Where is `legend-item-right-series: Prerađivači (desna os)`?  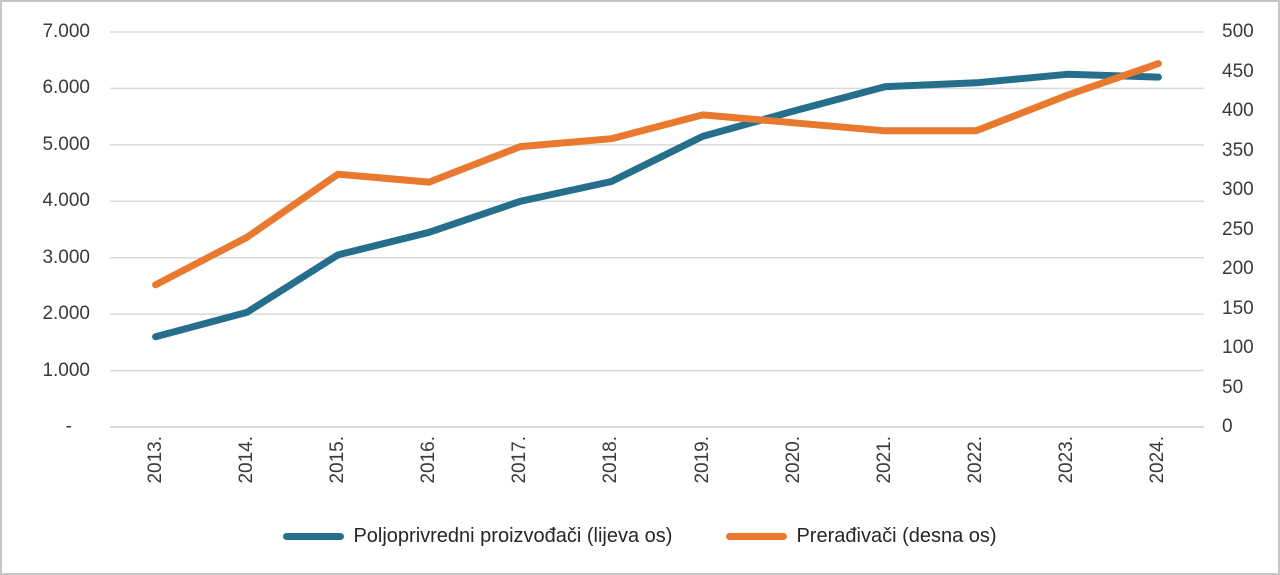 legend-item-right-series: Prerađivači (desna os) is located at coordinates (861, 536).